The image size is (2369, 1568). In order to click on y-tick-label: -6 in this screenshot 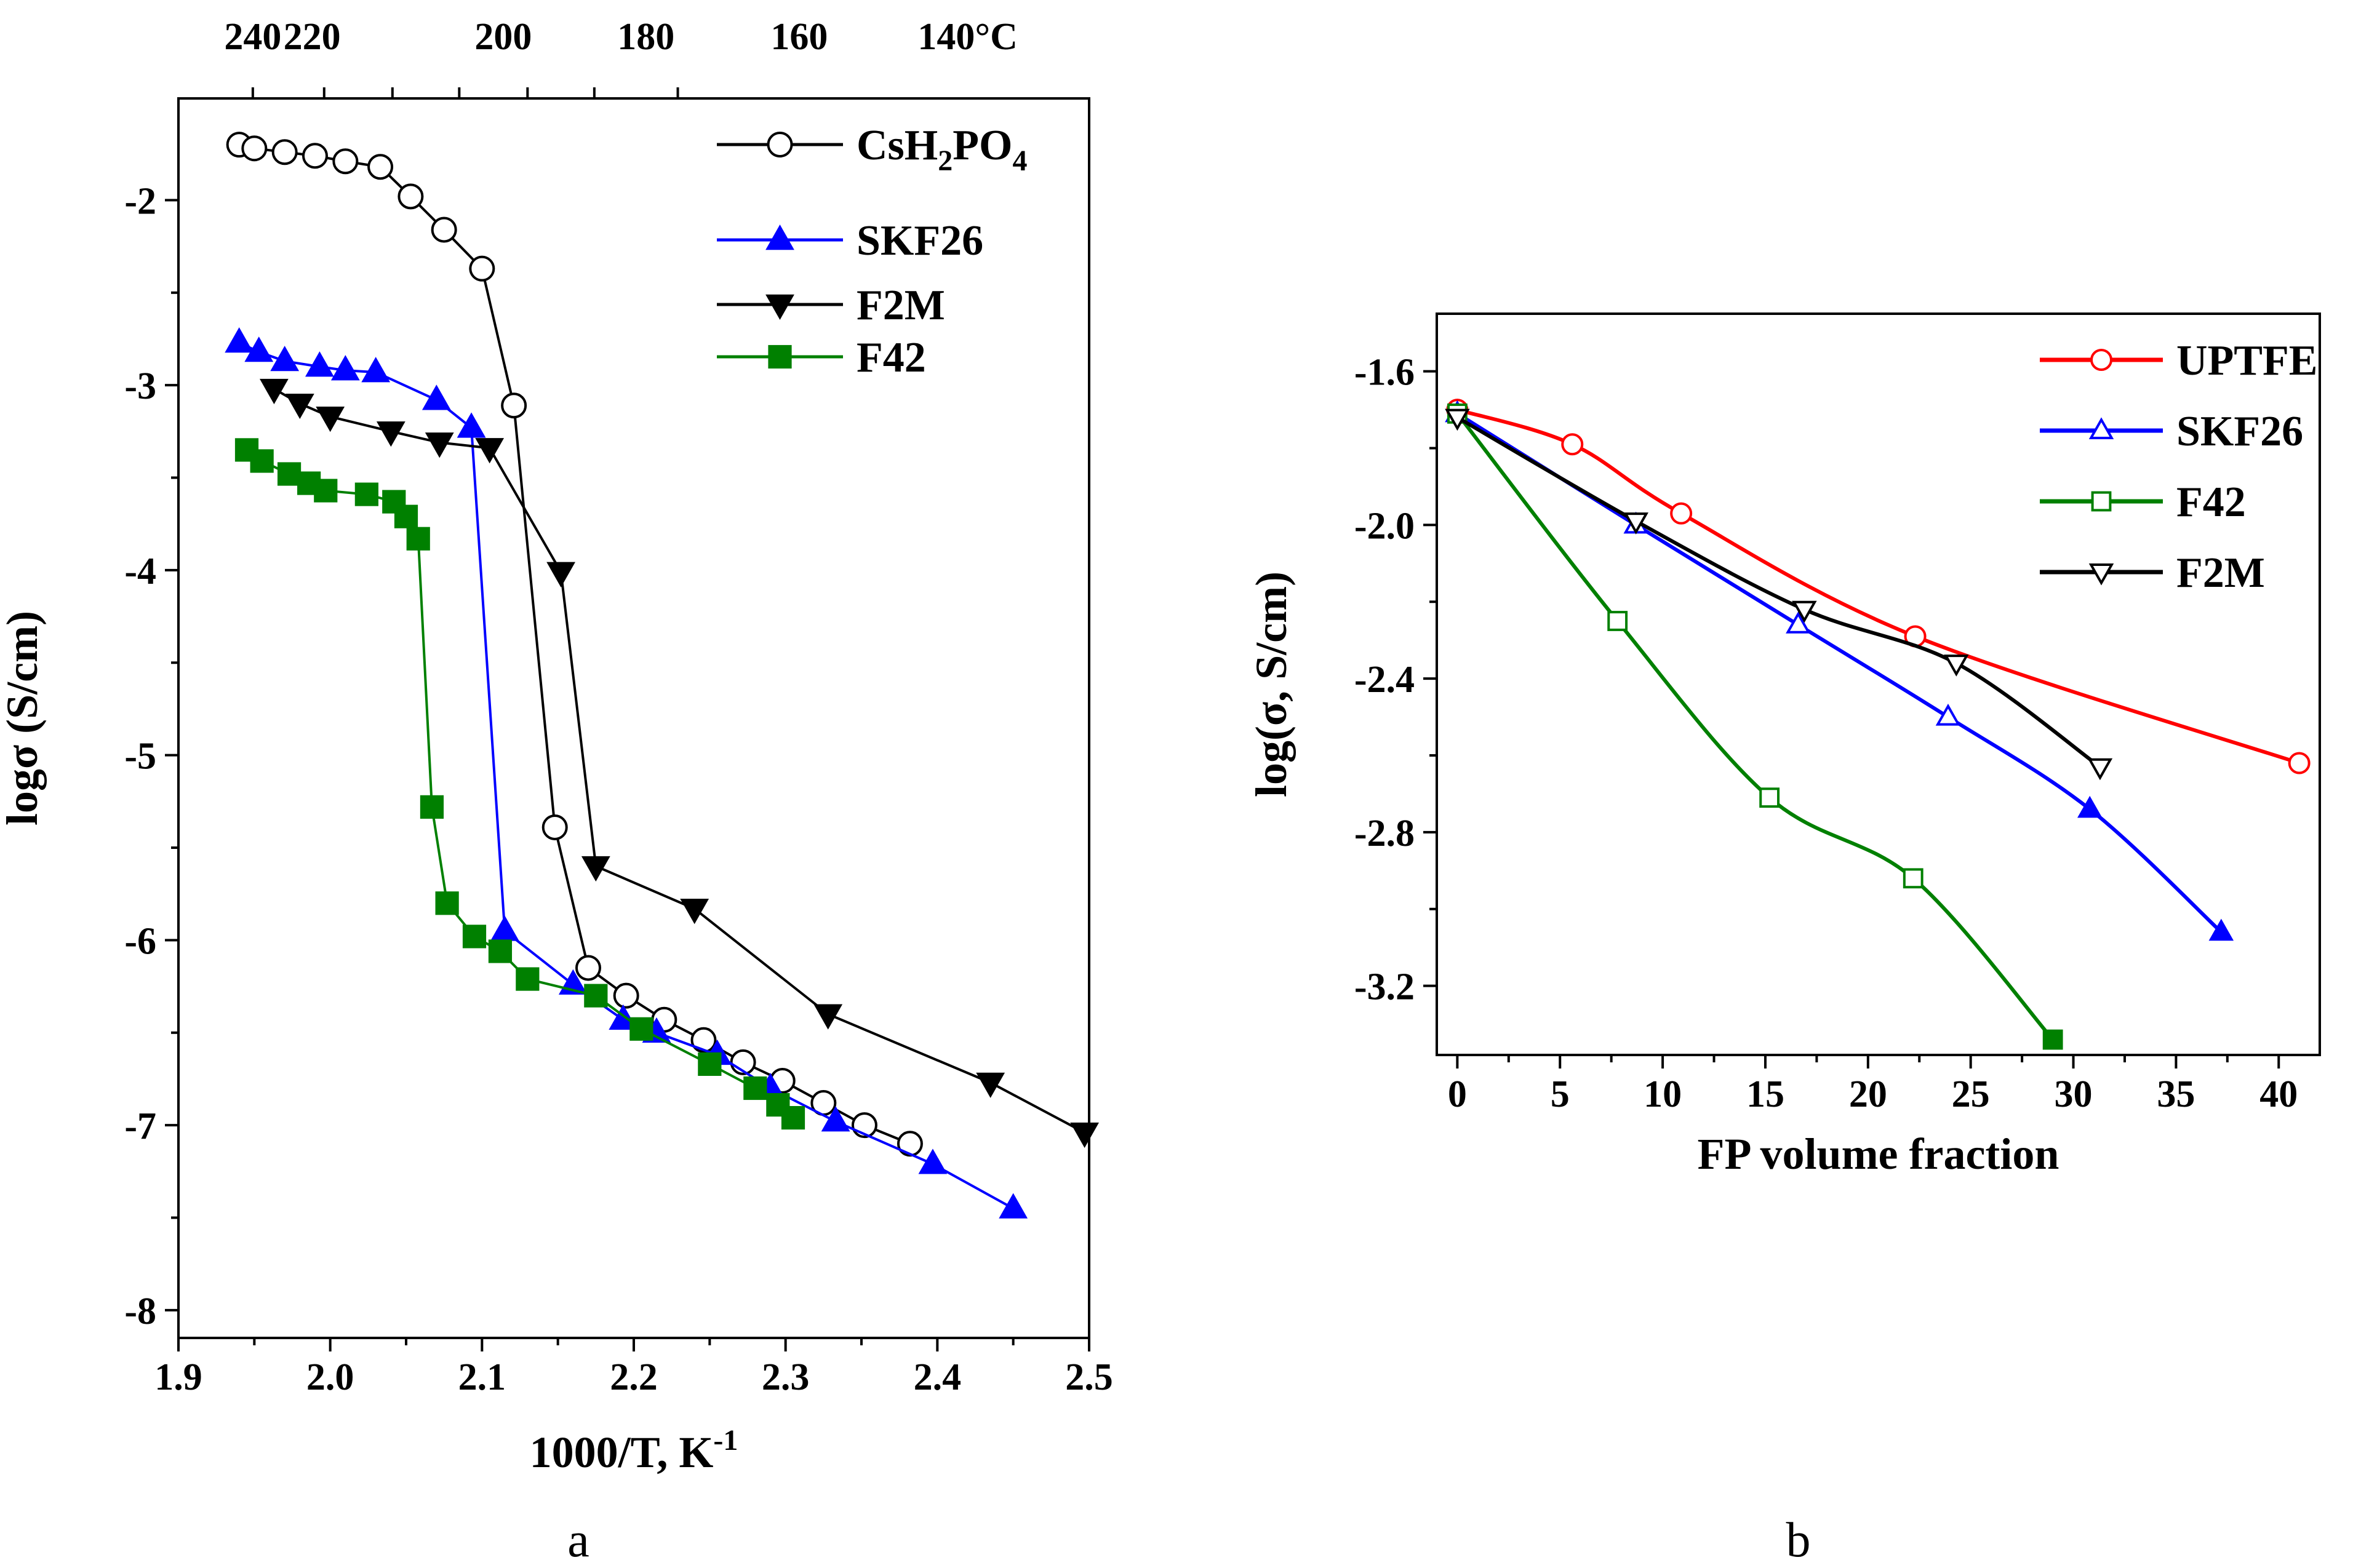, I will do `click(140, 941)`.